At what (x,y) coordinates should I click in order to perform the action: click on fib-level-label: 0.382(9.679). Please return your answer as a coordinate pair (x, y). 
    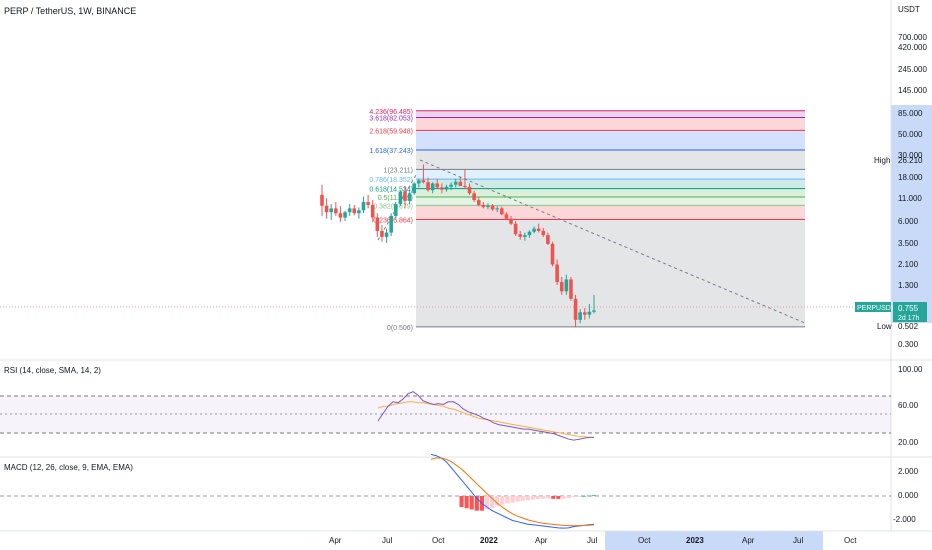
    Looking at the image, I should click on (393, 206).